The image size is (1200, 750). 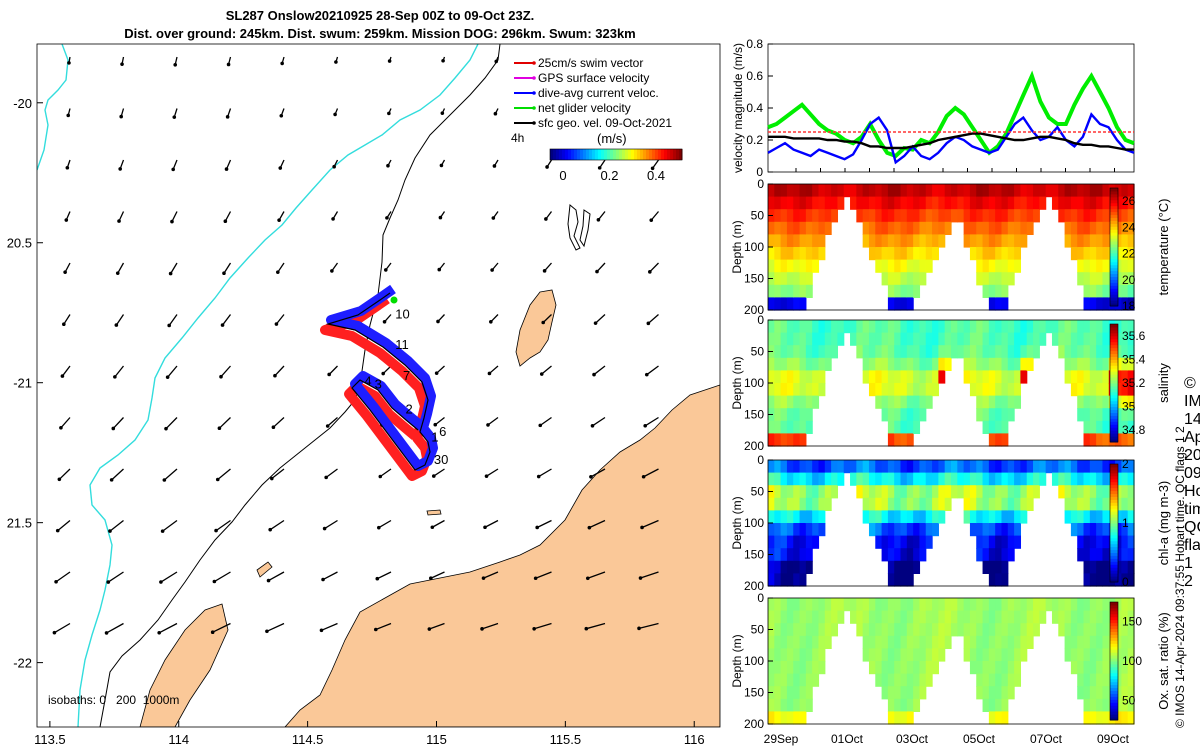 I want to click on day-label: 10, so click(x=402, y=313).